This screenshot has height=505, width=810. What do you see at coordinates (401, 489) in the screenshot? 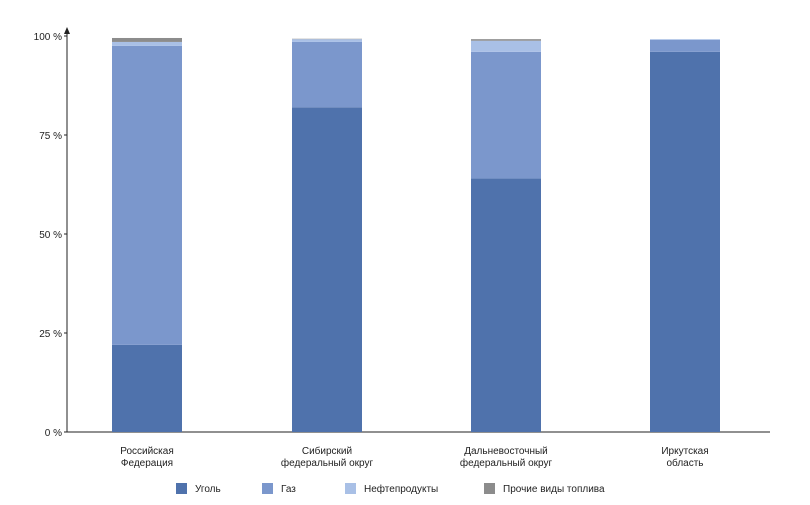
I see `legend-label: Нефтепродукты` at bounding box center [401, 489].